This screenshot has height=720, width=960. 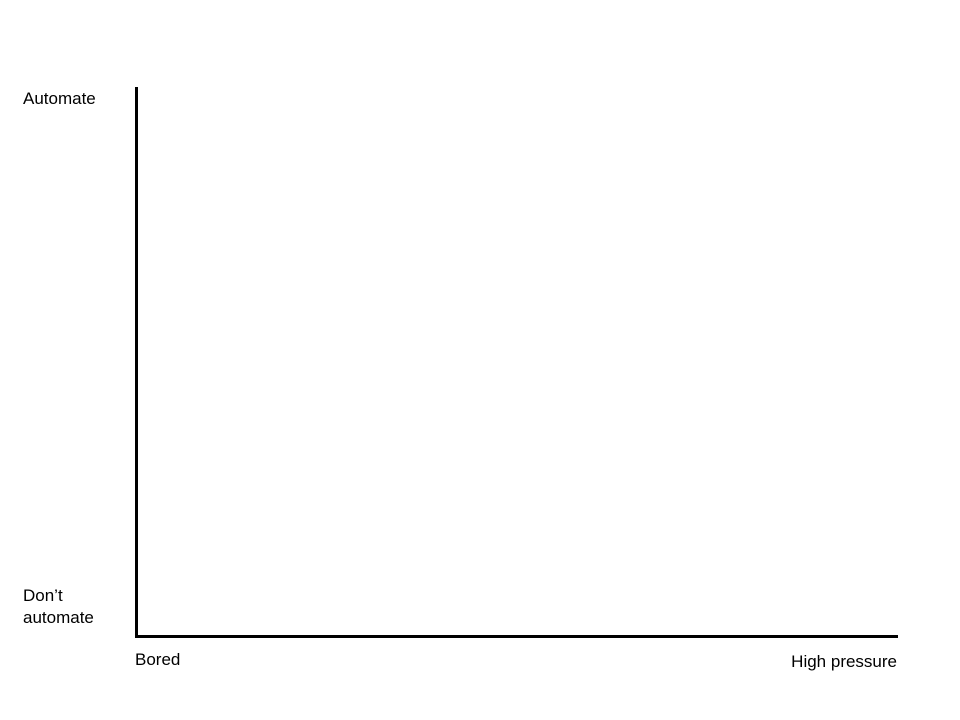 What do you see at coordinates (516, 636) in the screenshot?
I see `x-axis-line` at bounding box center [516, 636].